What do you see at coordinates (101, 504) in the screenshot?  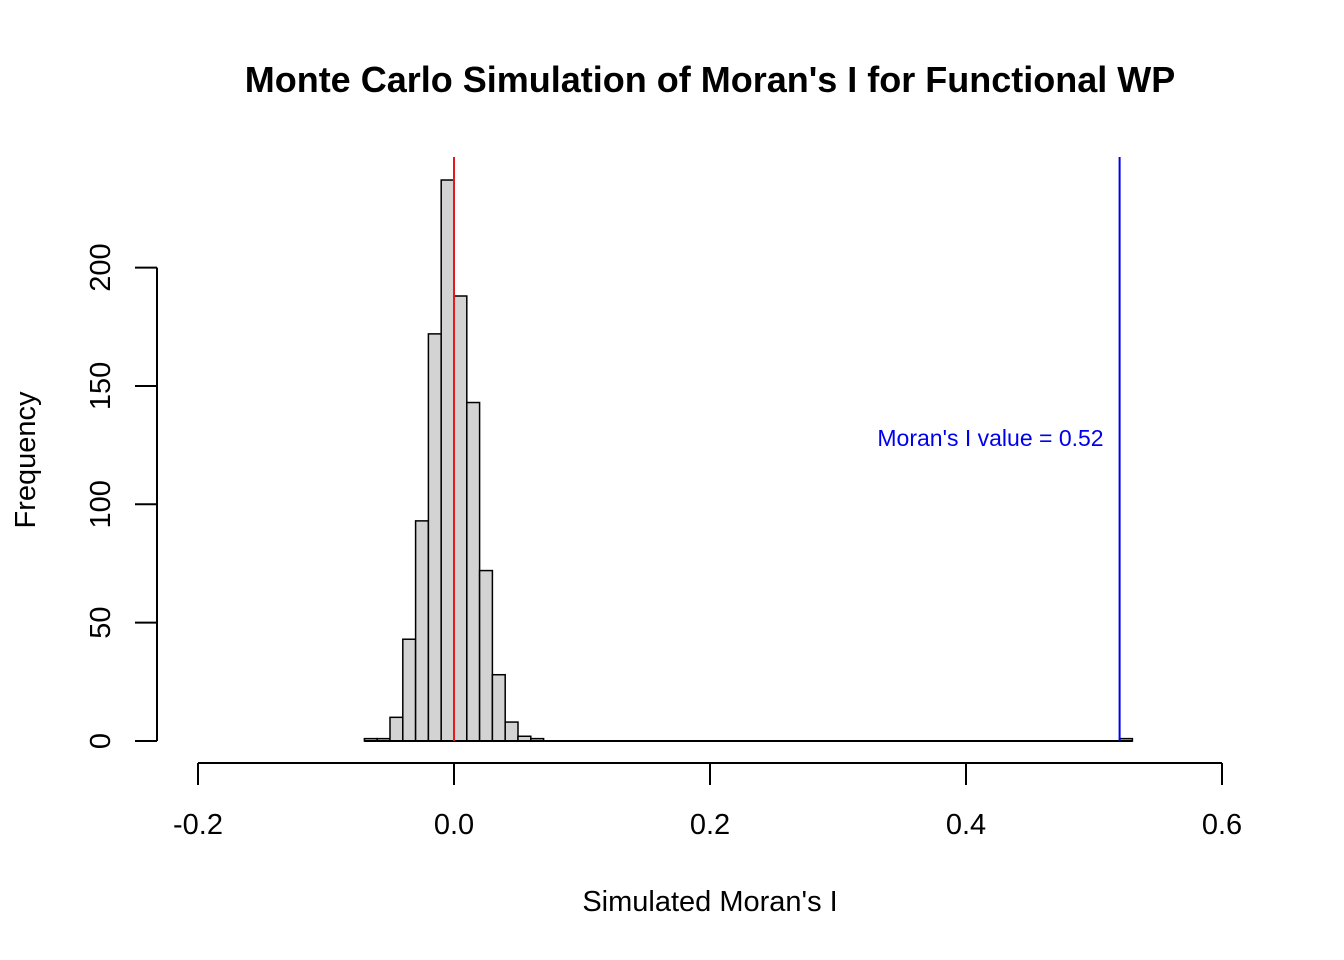 I see `y-tick-label: 100` at bounding box center [101, 504].